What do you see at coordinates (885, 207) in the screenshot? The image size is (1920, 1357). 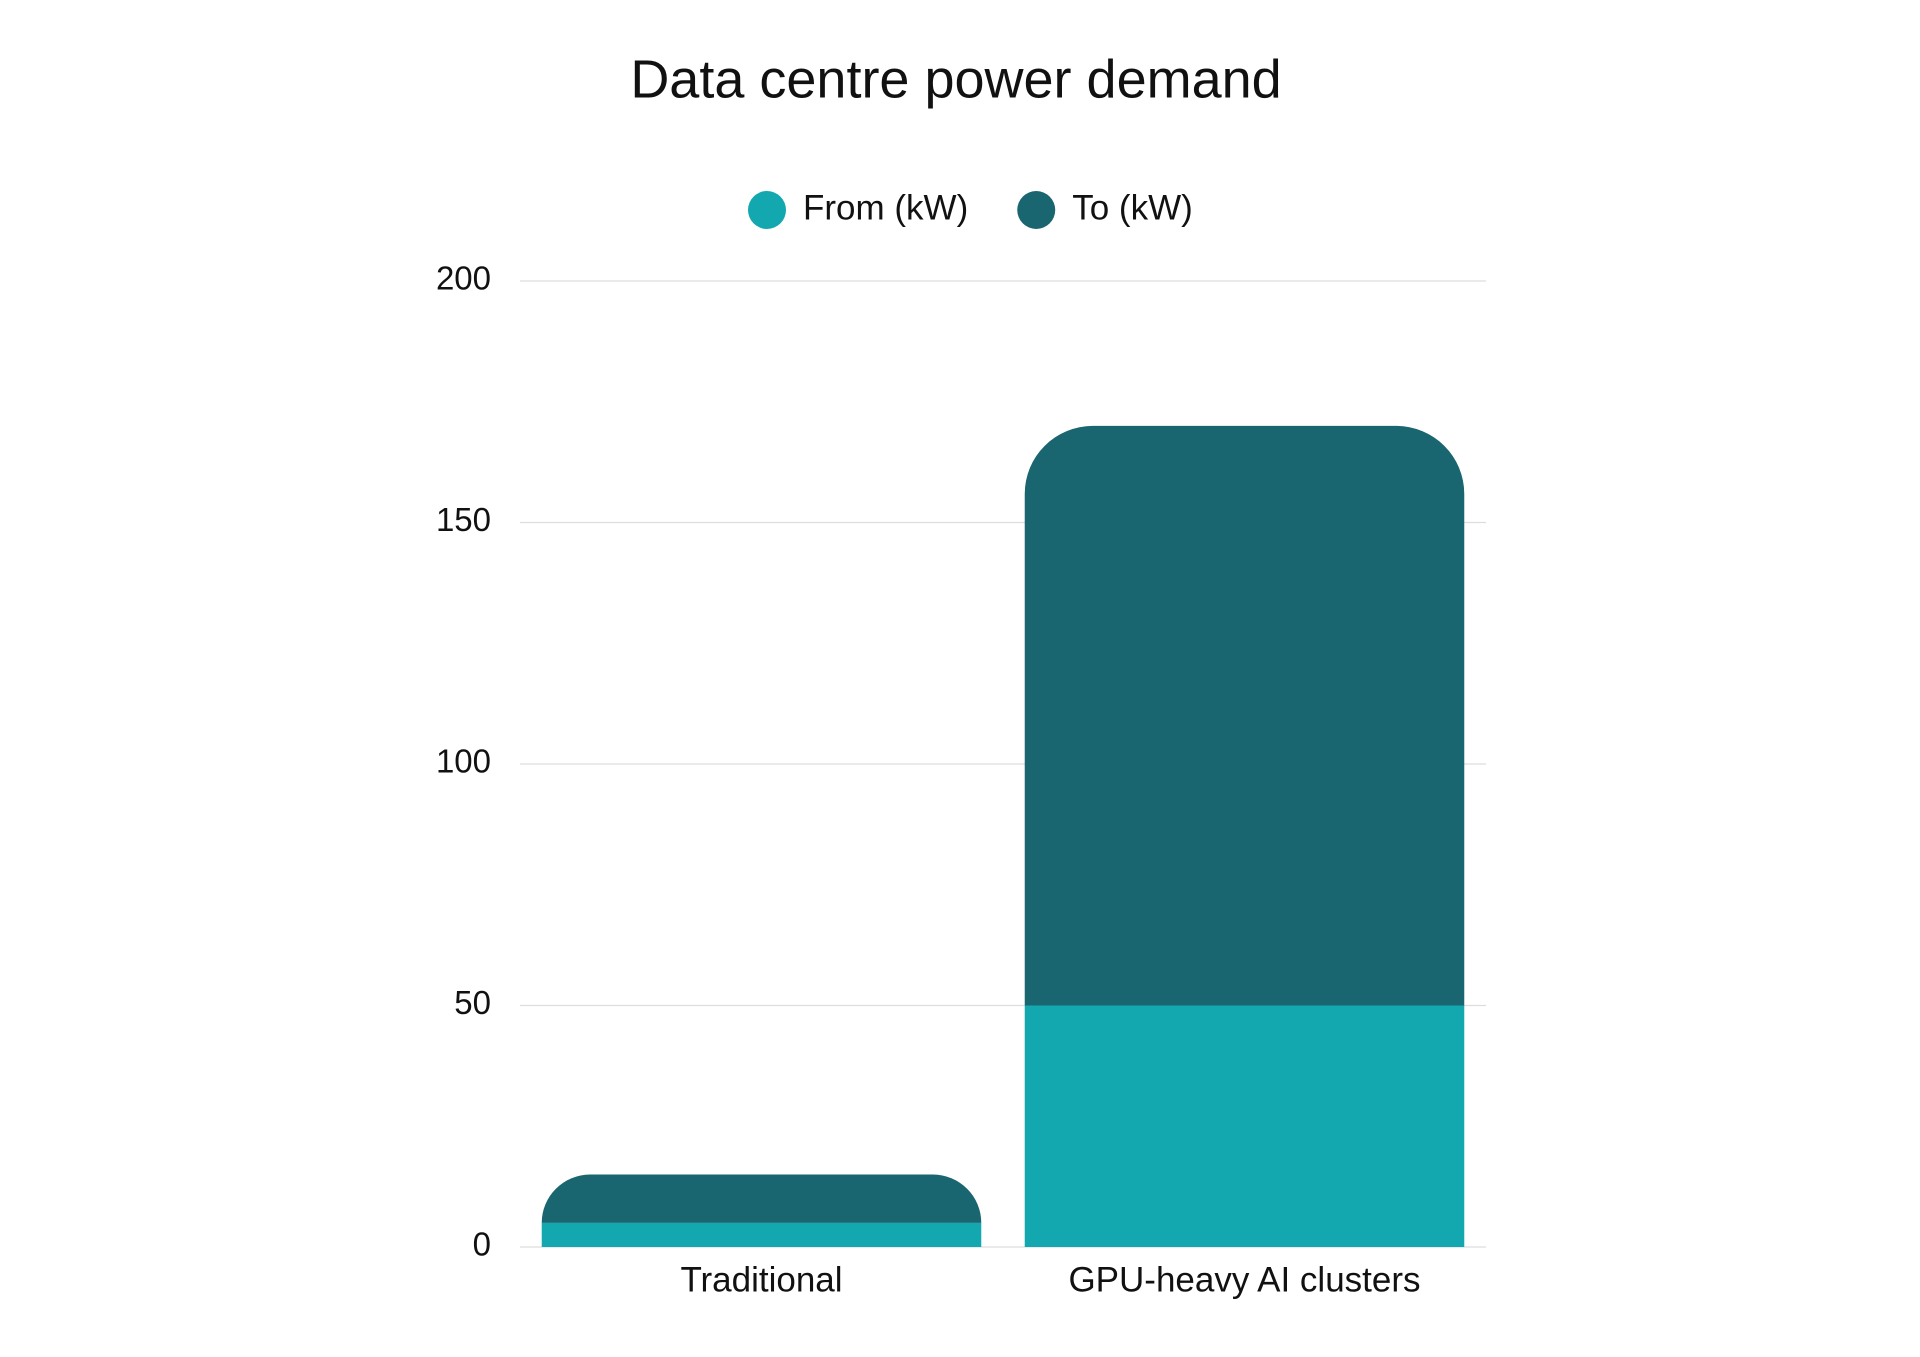 I see `legend-label: From (kW)` at bounding box center [885, 207].